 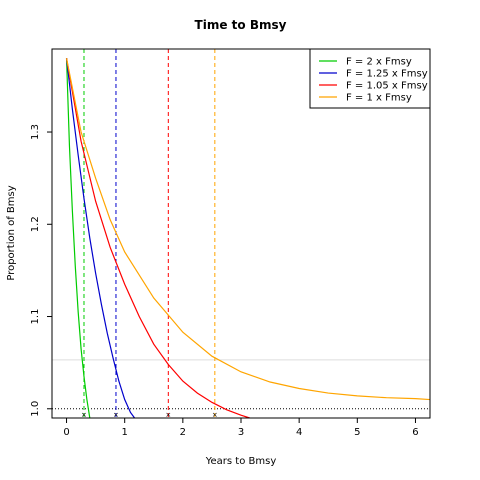 I want to click on x-tick-label: 6, so click(x=415, y=432).